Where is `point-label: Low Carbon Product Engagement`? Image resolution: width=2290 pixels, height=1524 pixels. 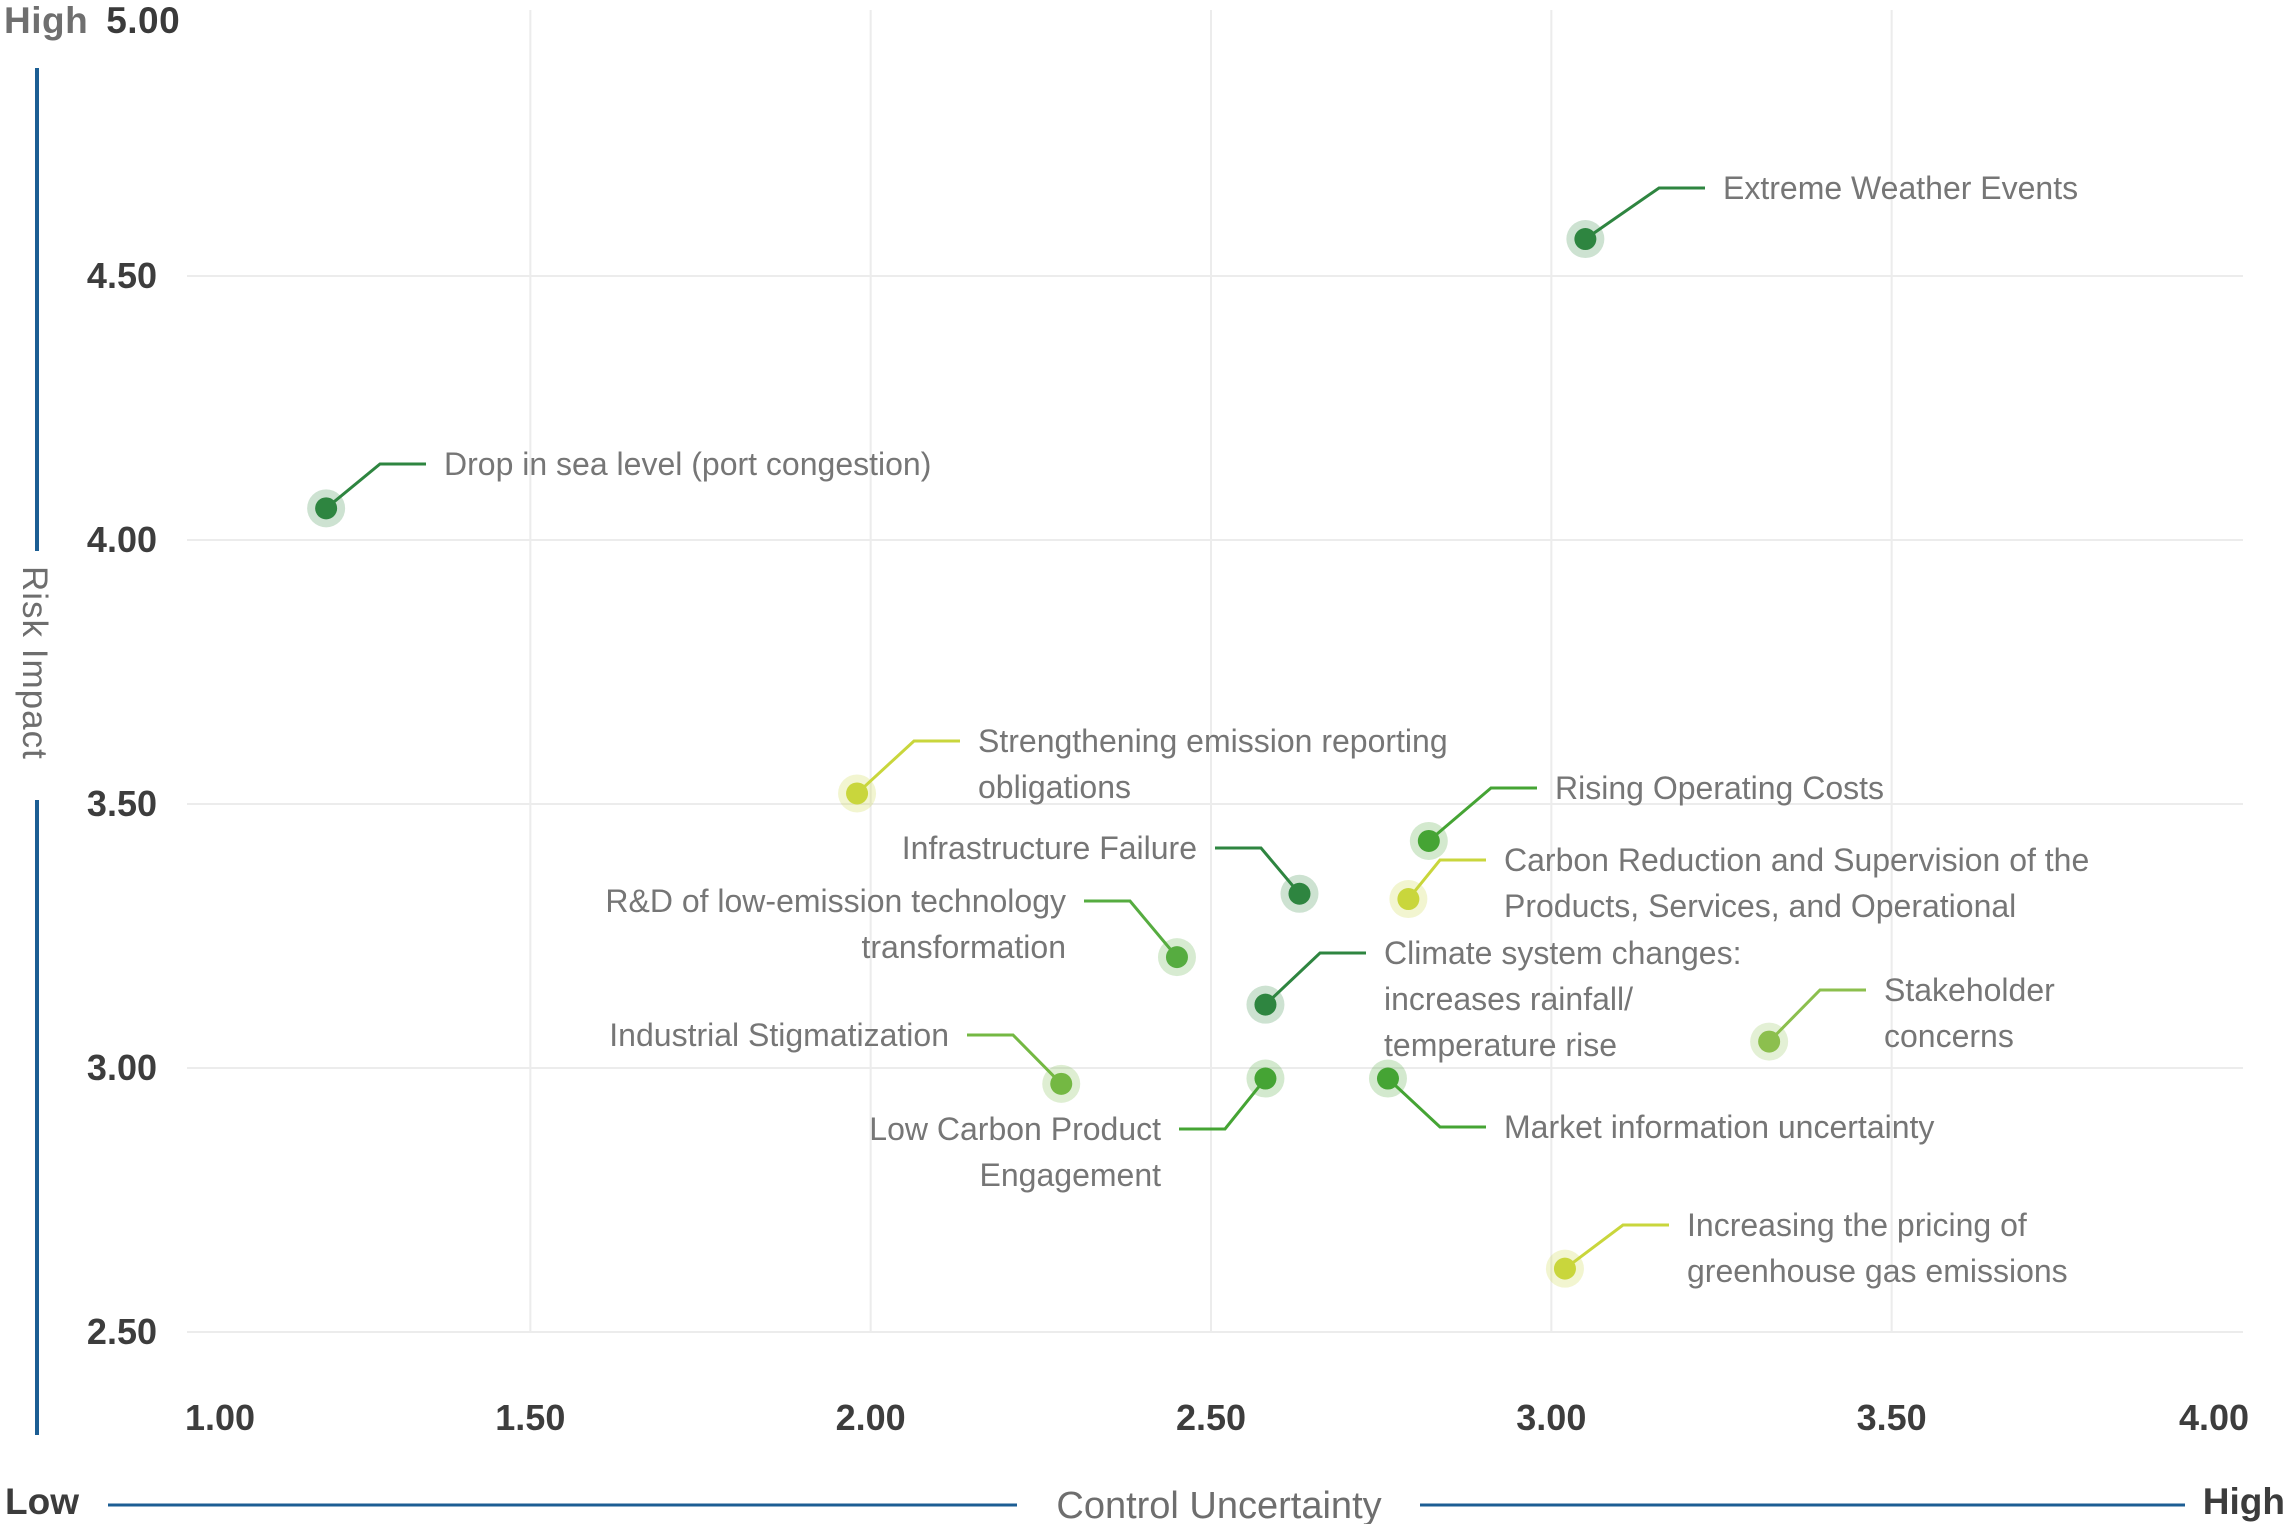
point-label: Low Carbon Product Engagement is located at coordinates (1015, 1152).